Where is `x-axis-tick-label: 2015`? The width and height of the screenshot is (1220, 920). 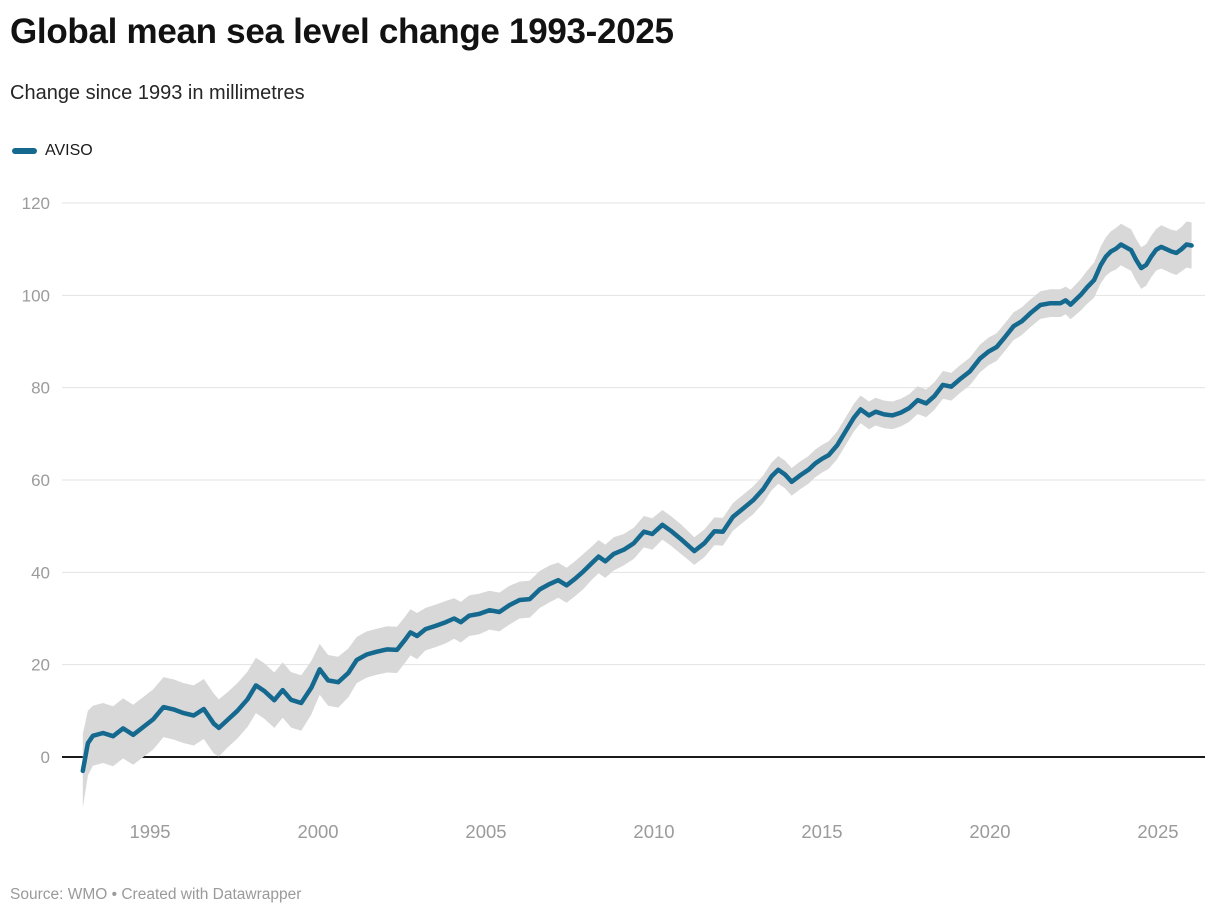 x-axis-tick-label: 2015 is located at coordinates (821, 831).